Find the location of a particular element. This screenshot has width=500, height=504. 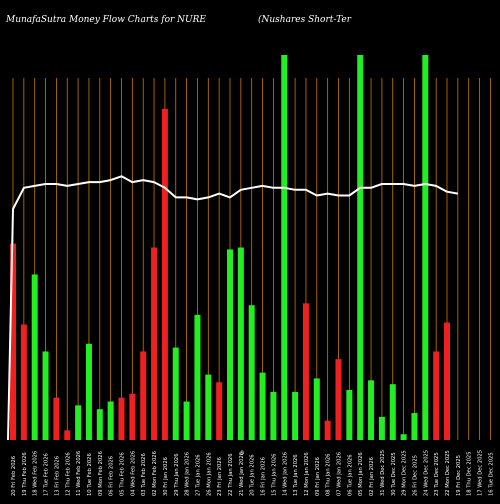

tick-label: 07 Wed Jan 2026 is located at coordinates (340, 474).